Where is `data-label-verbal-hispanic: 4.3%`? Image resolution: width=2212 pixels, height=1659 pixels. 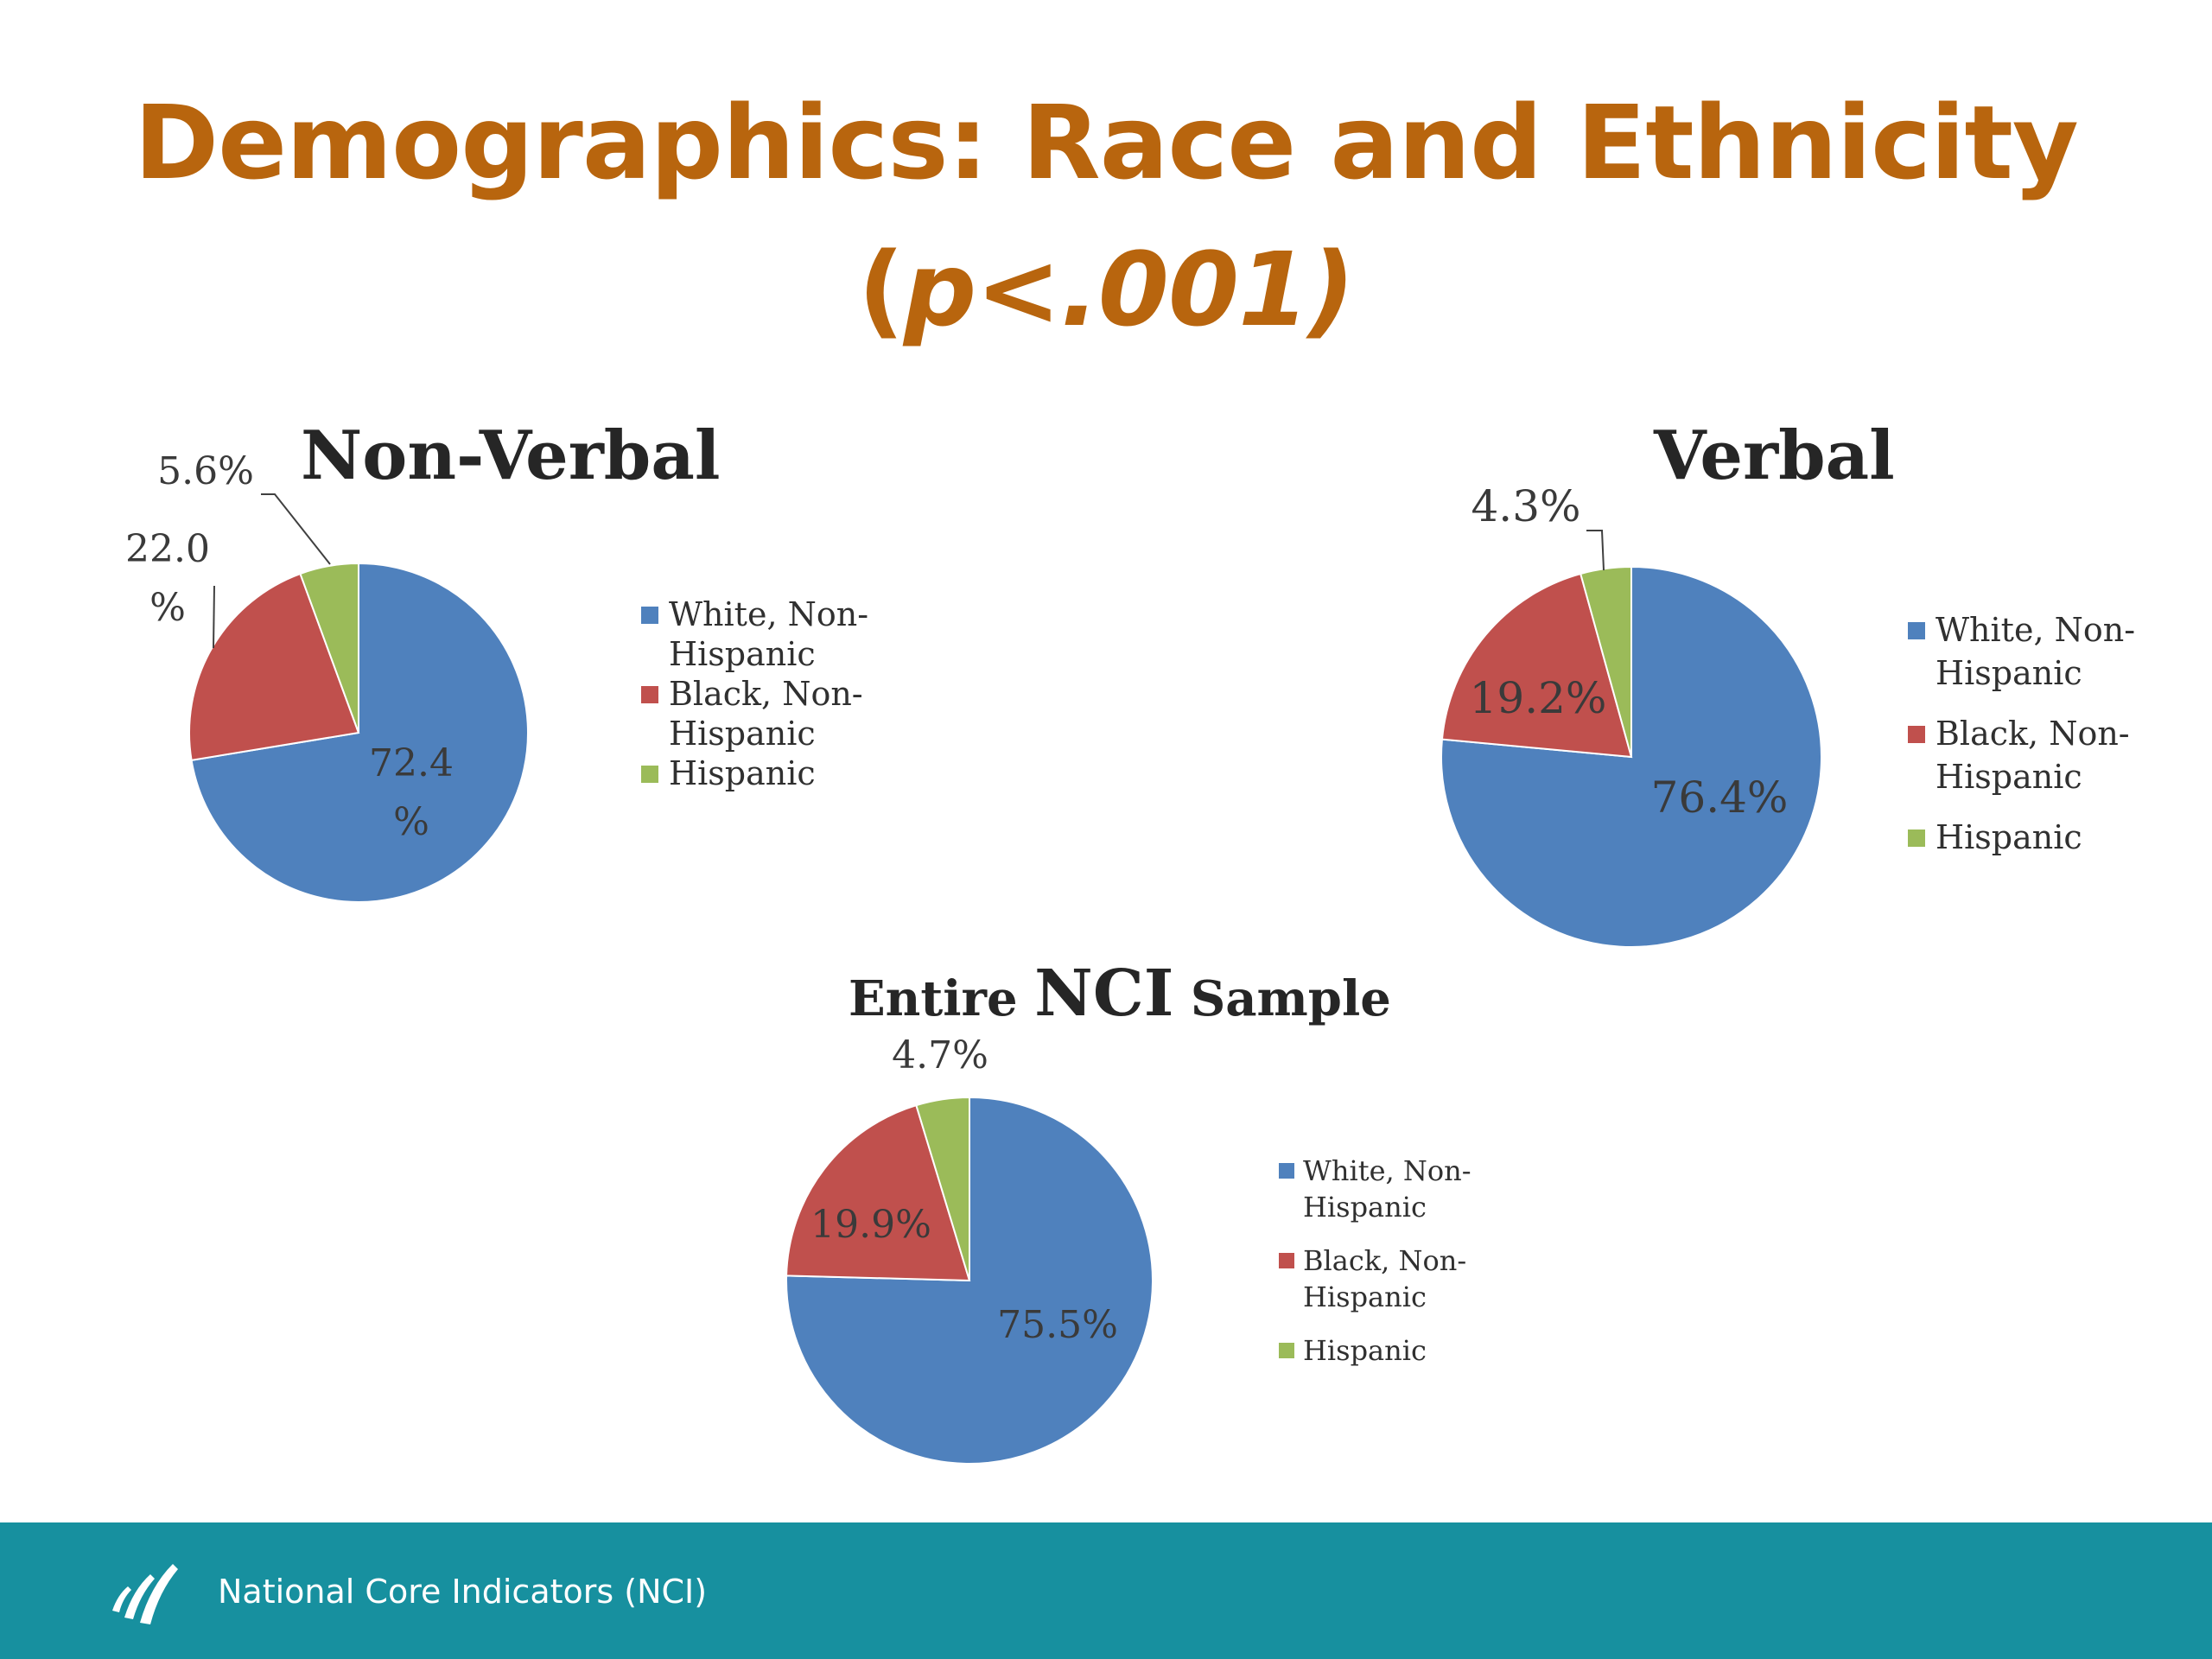 data-label-verbal-hispanic: 4.3% is located at coordinates (1525, 506).